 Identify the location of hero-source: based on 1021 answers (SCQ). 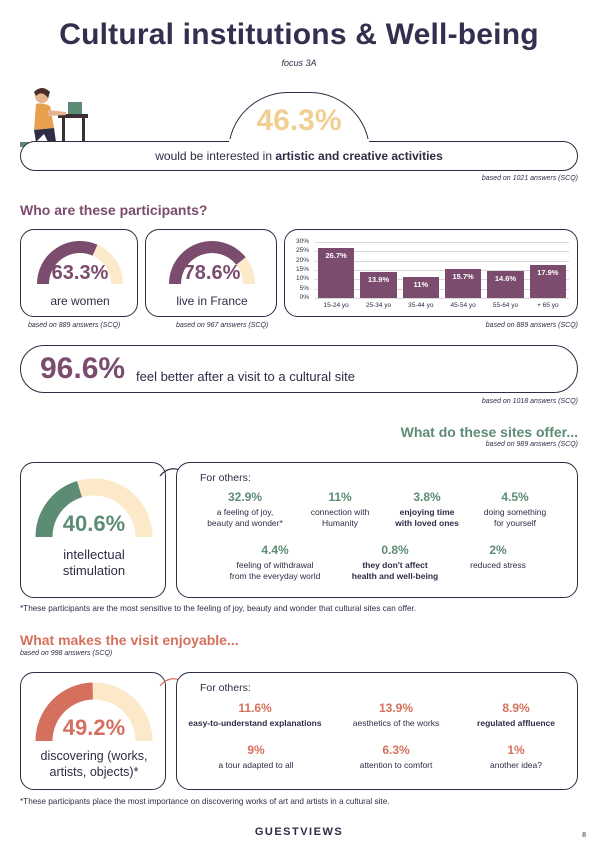
(529, 178).